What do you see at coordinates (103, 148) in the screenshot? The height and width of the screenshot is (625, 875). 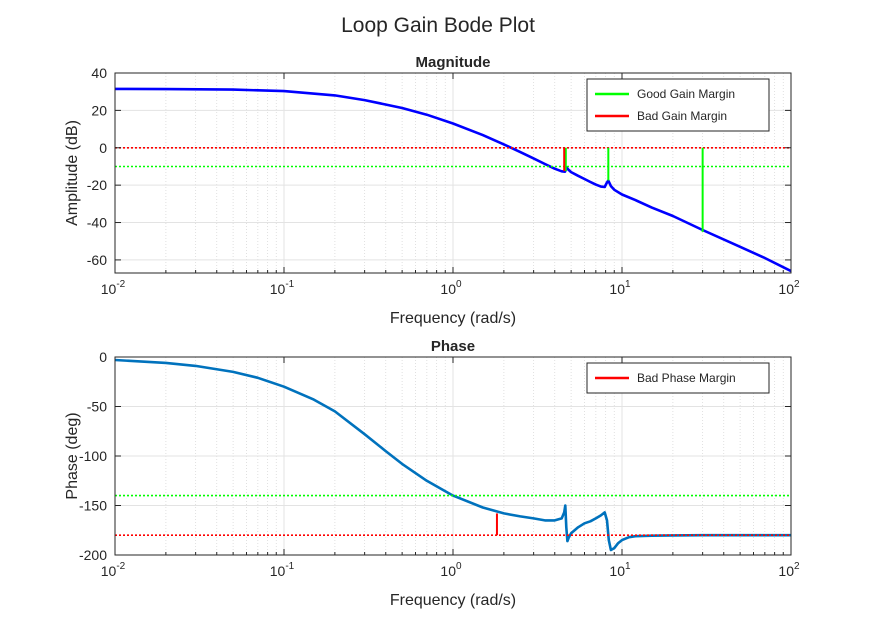 I see `magnitude-y-tick-label: 0` at bounding box center [103, 148].